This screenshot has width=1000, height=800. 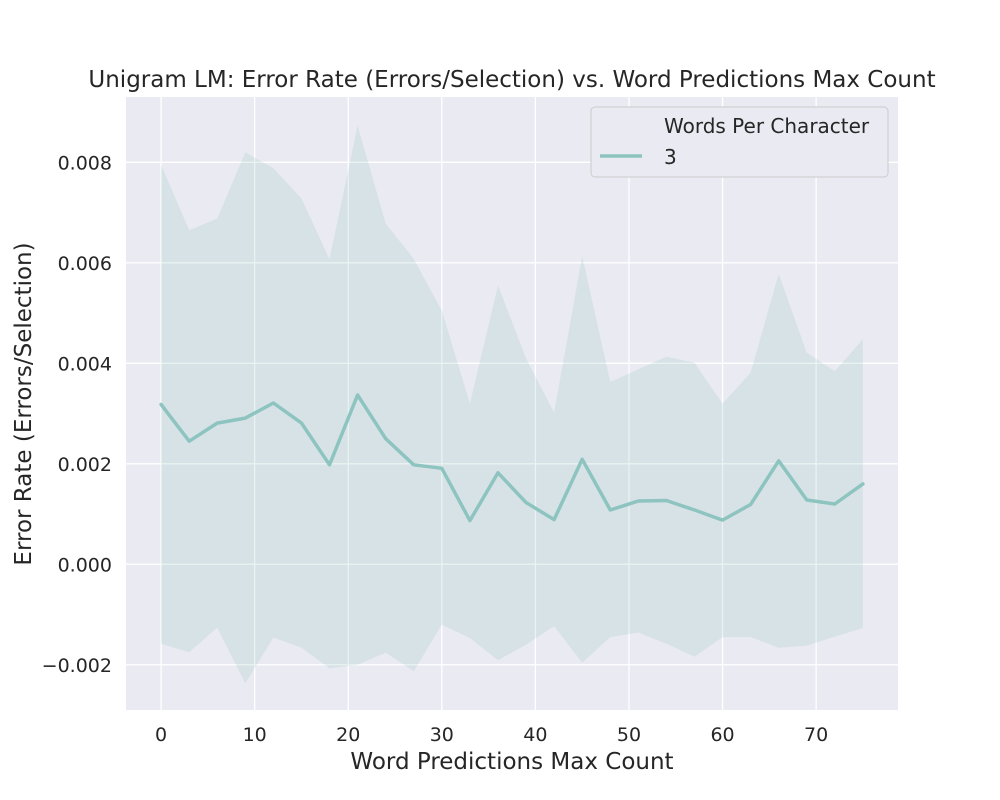 I want to click on x-tick-label: 50, so click(x=629, y=735).